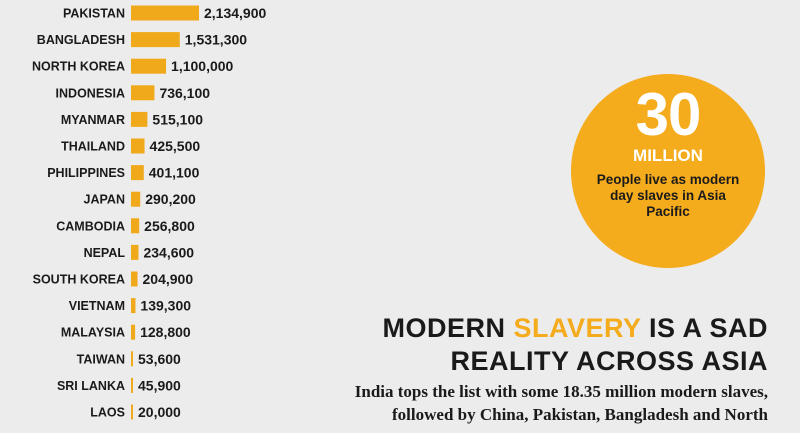 Image resolution: width=800 pixels, height=433 pixels. What do you see at coordinates (90, 93) in the screenshot?
I see `category-label: INDONESIA` at bounding box center [90, 93].